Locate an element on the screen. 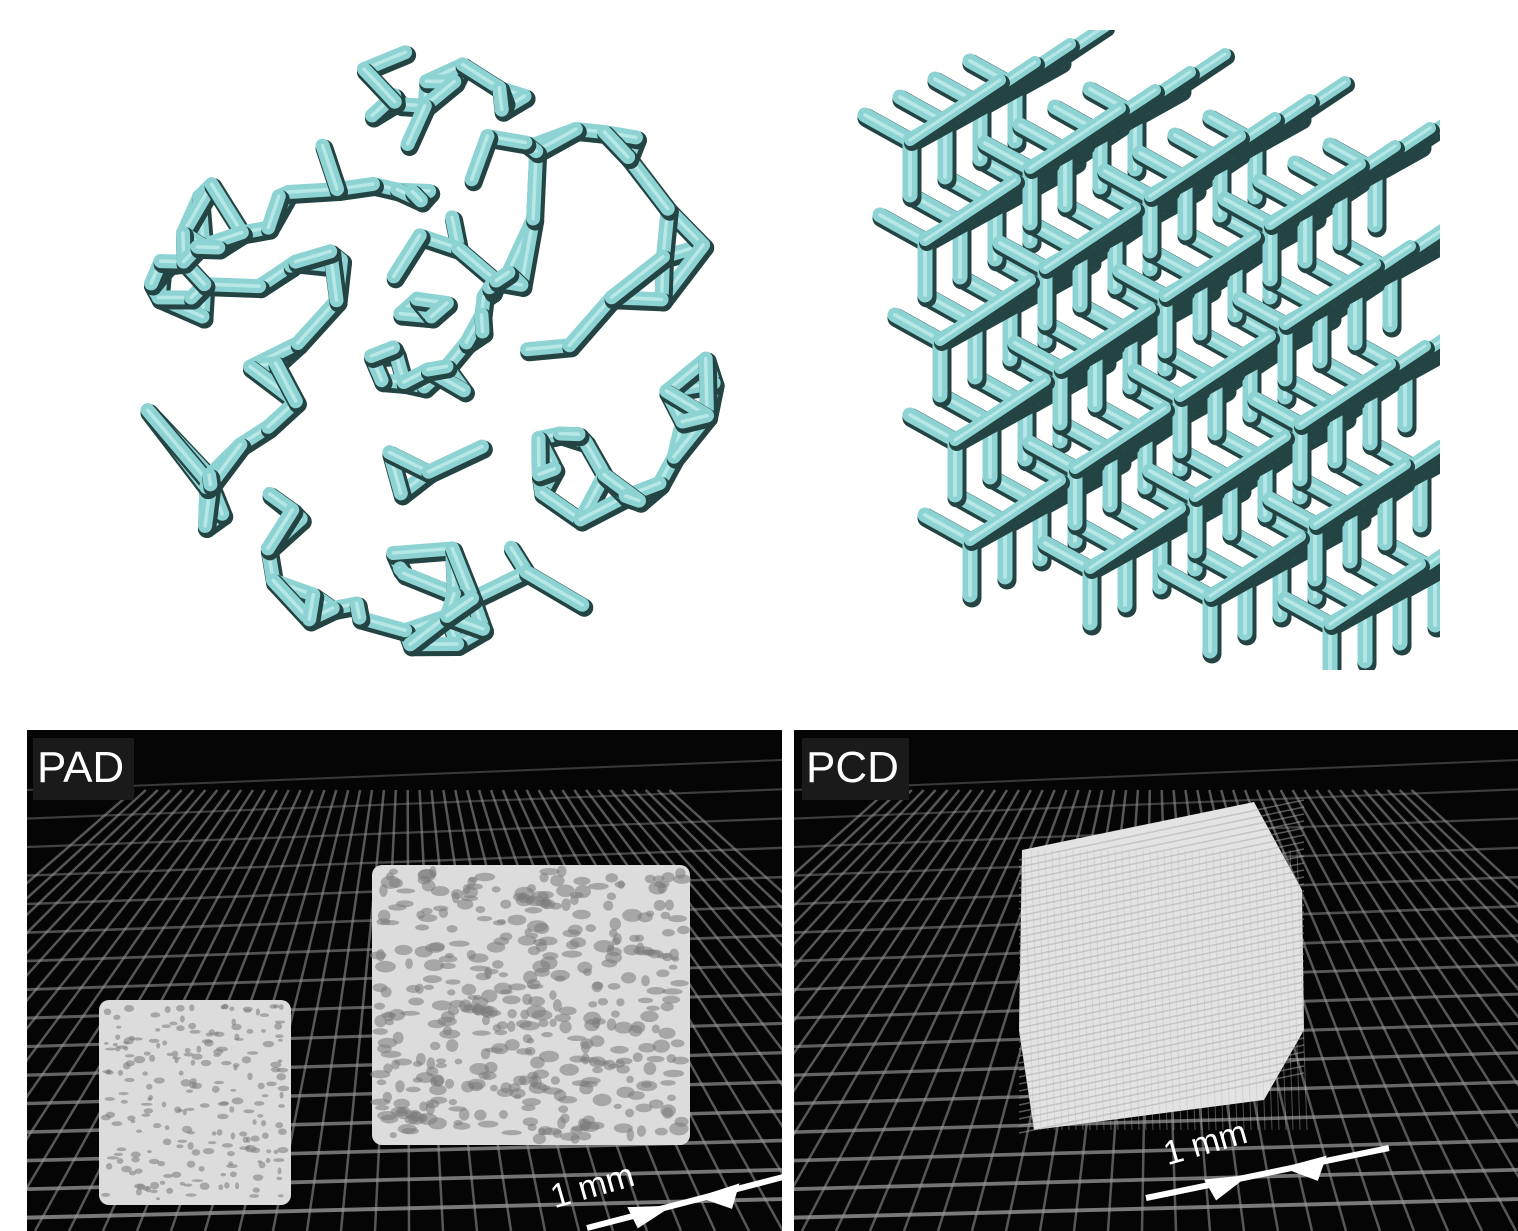 Image resolution: width=1518 pixels, height=1231 pixels. panel-label-pad: PAD is located at coordinates (84, 769).